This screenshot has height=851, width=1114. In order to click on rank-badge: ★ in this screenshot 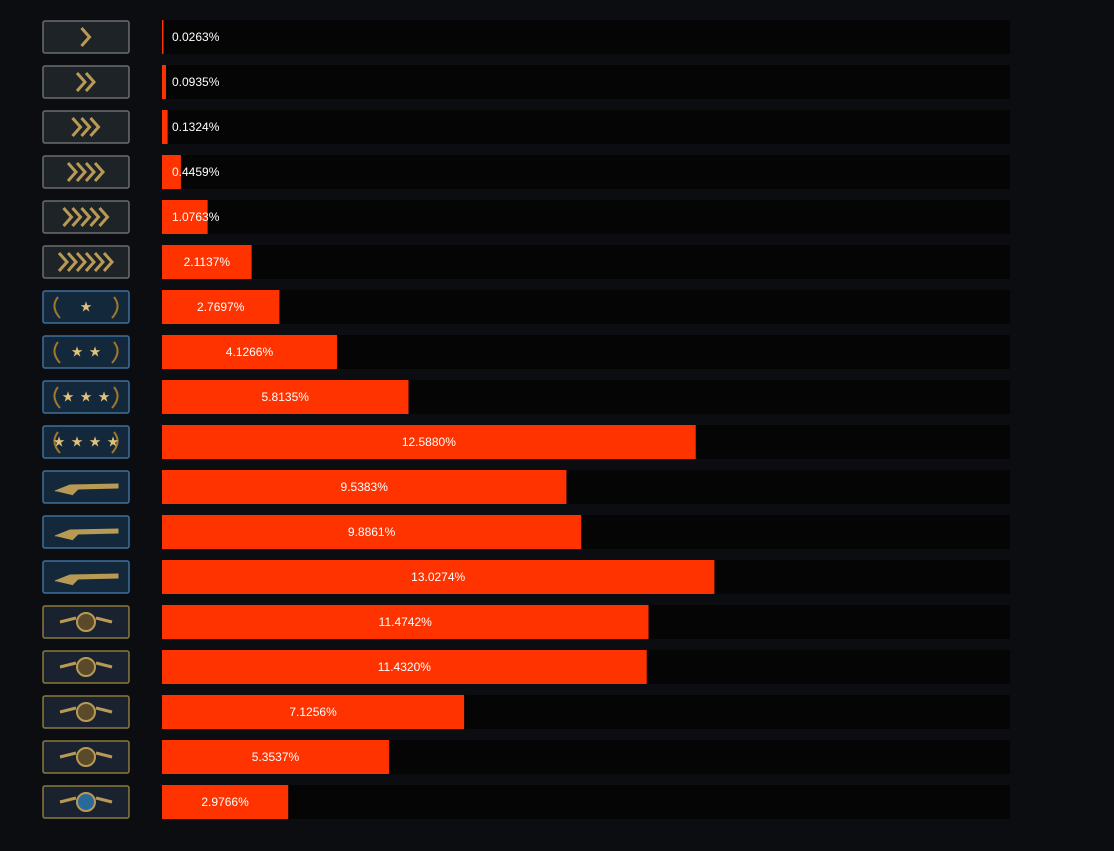, I will do `click(86, 307)`.